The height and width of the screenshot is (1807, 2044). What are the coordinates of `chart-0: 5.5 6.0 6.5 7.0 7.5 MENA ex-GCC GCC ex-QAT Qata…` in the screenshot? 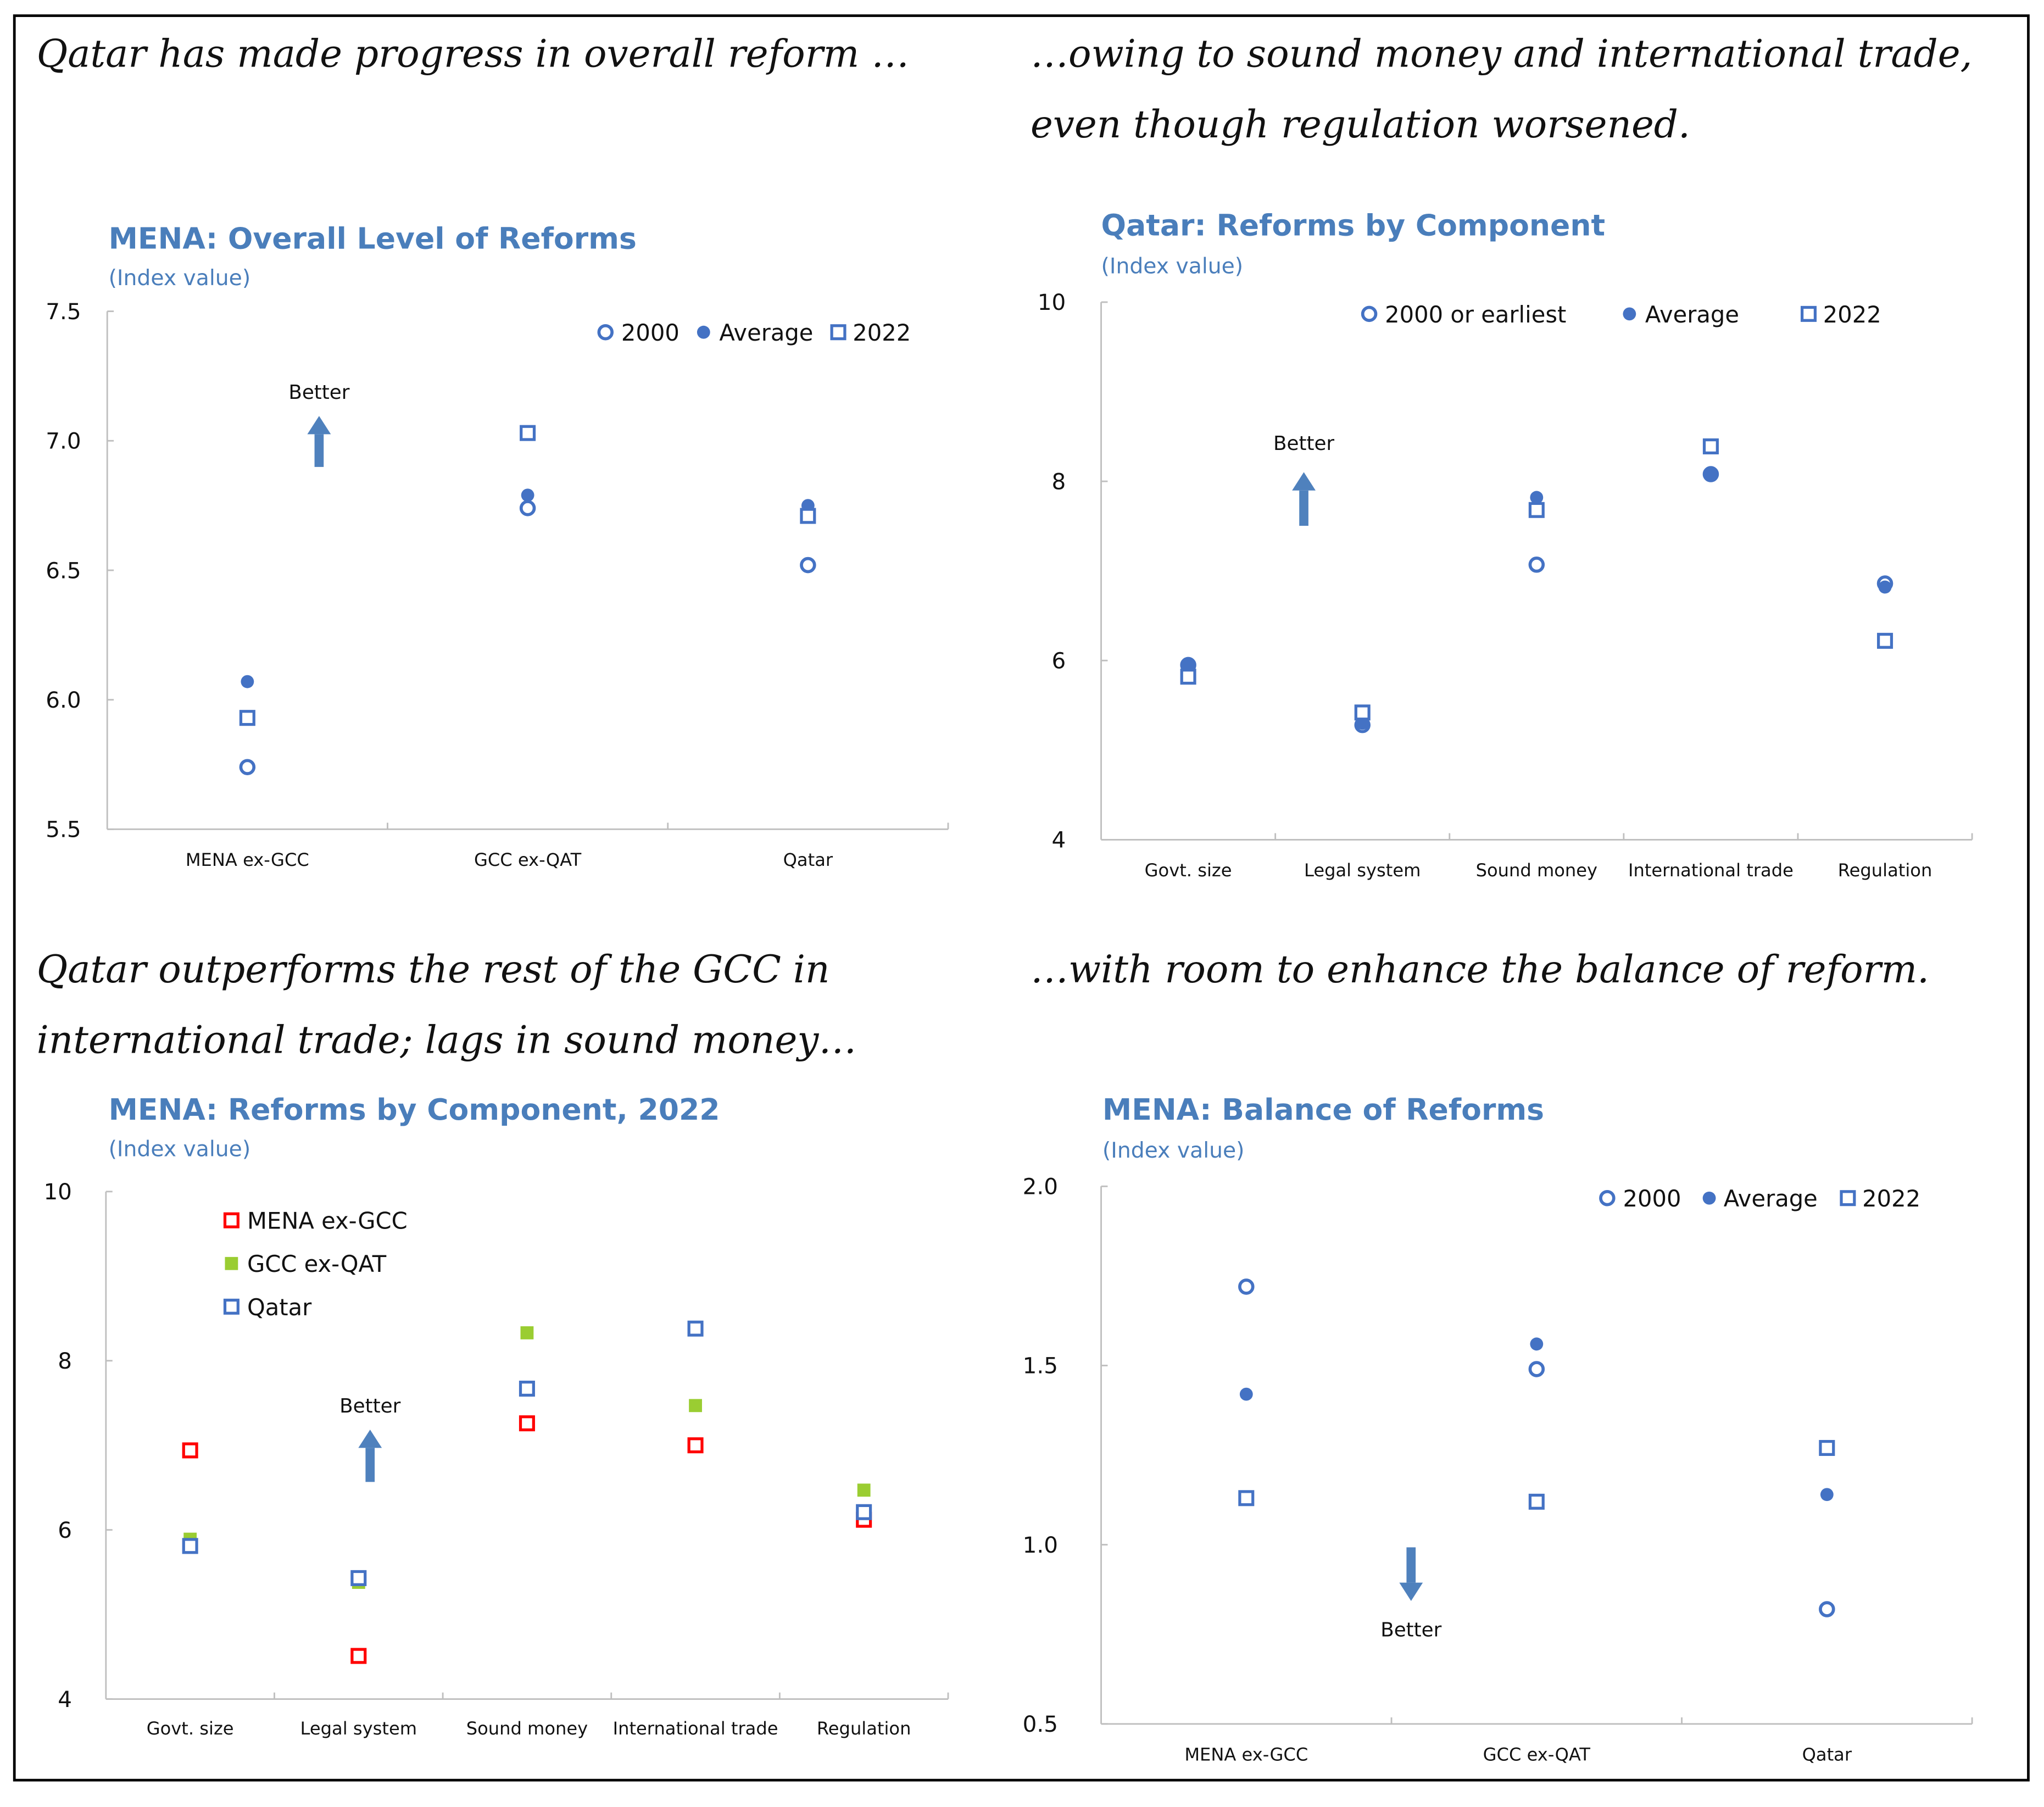 It's located at (497, 584).